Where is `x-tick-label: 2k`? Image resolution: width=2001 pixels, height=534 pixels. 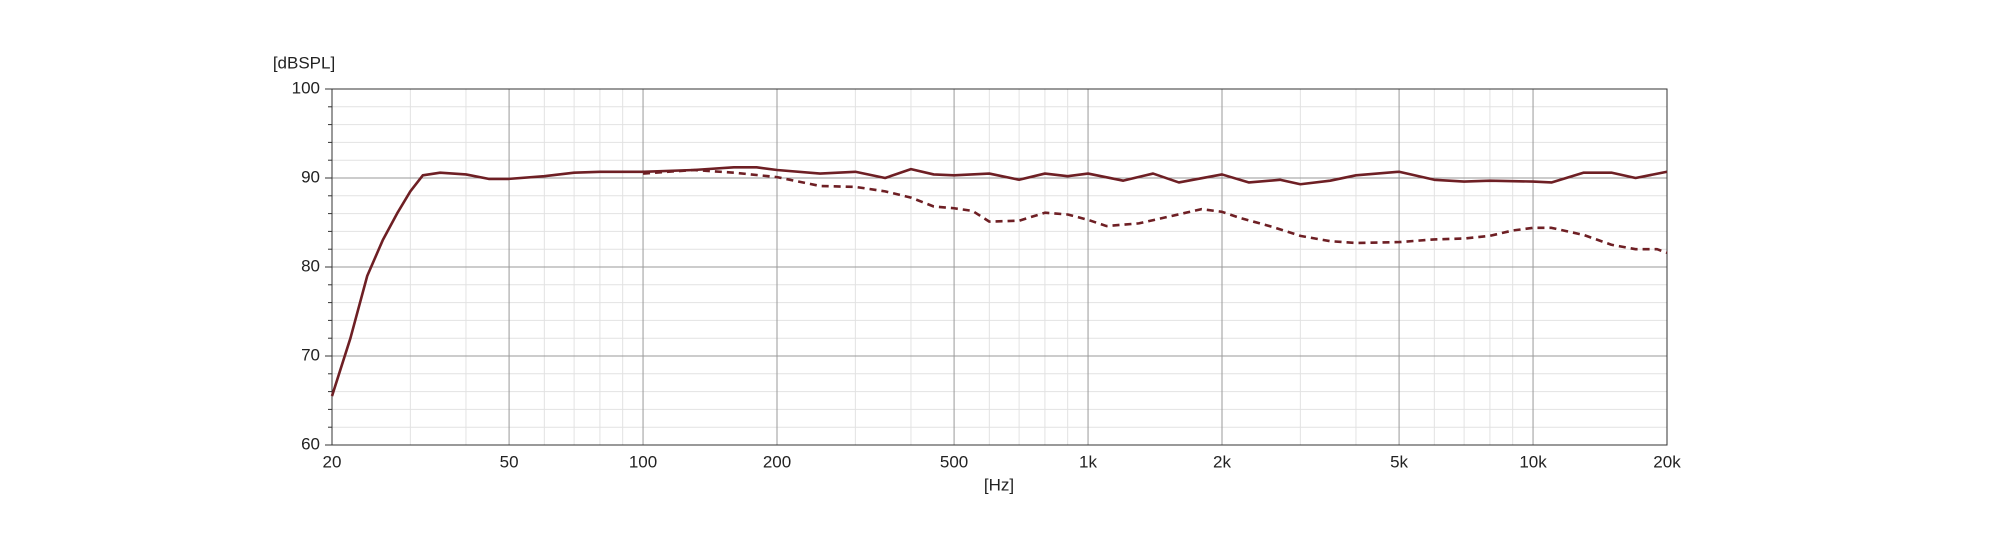
x-tick-label: 2k is located at coordinates (1222, 461).